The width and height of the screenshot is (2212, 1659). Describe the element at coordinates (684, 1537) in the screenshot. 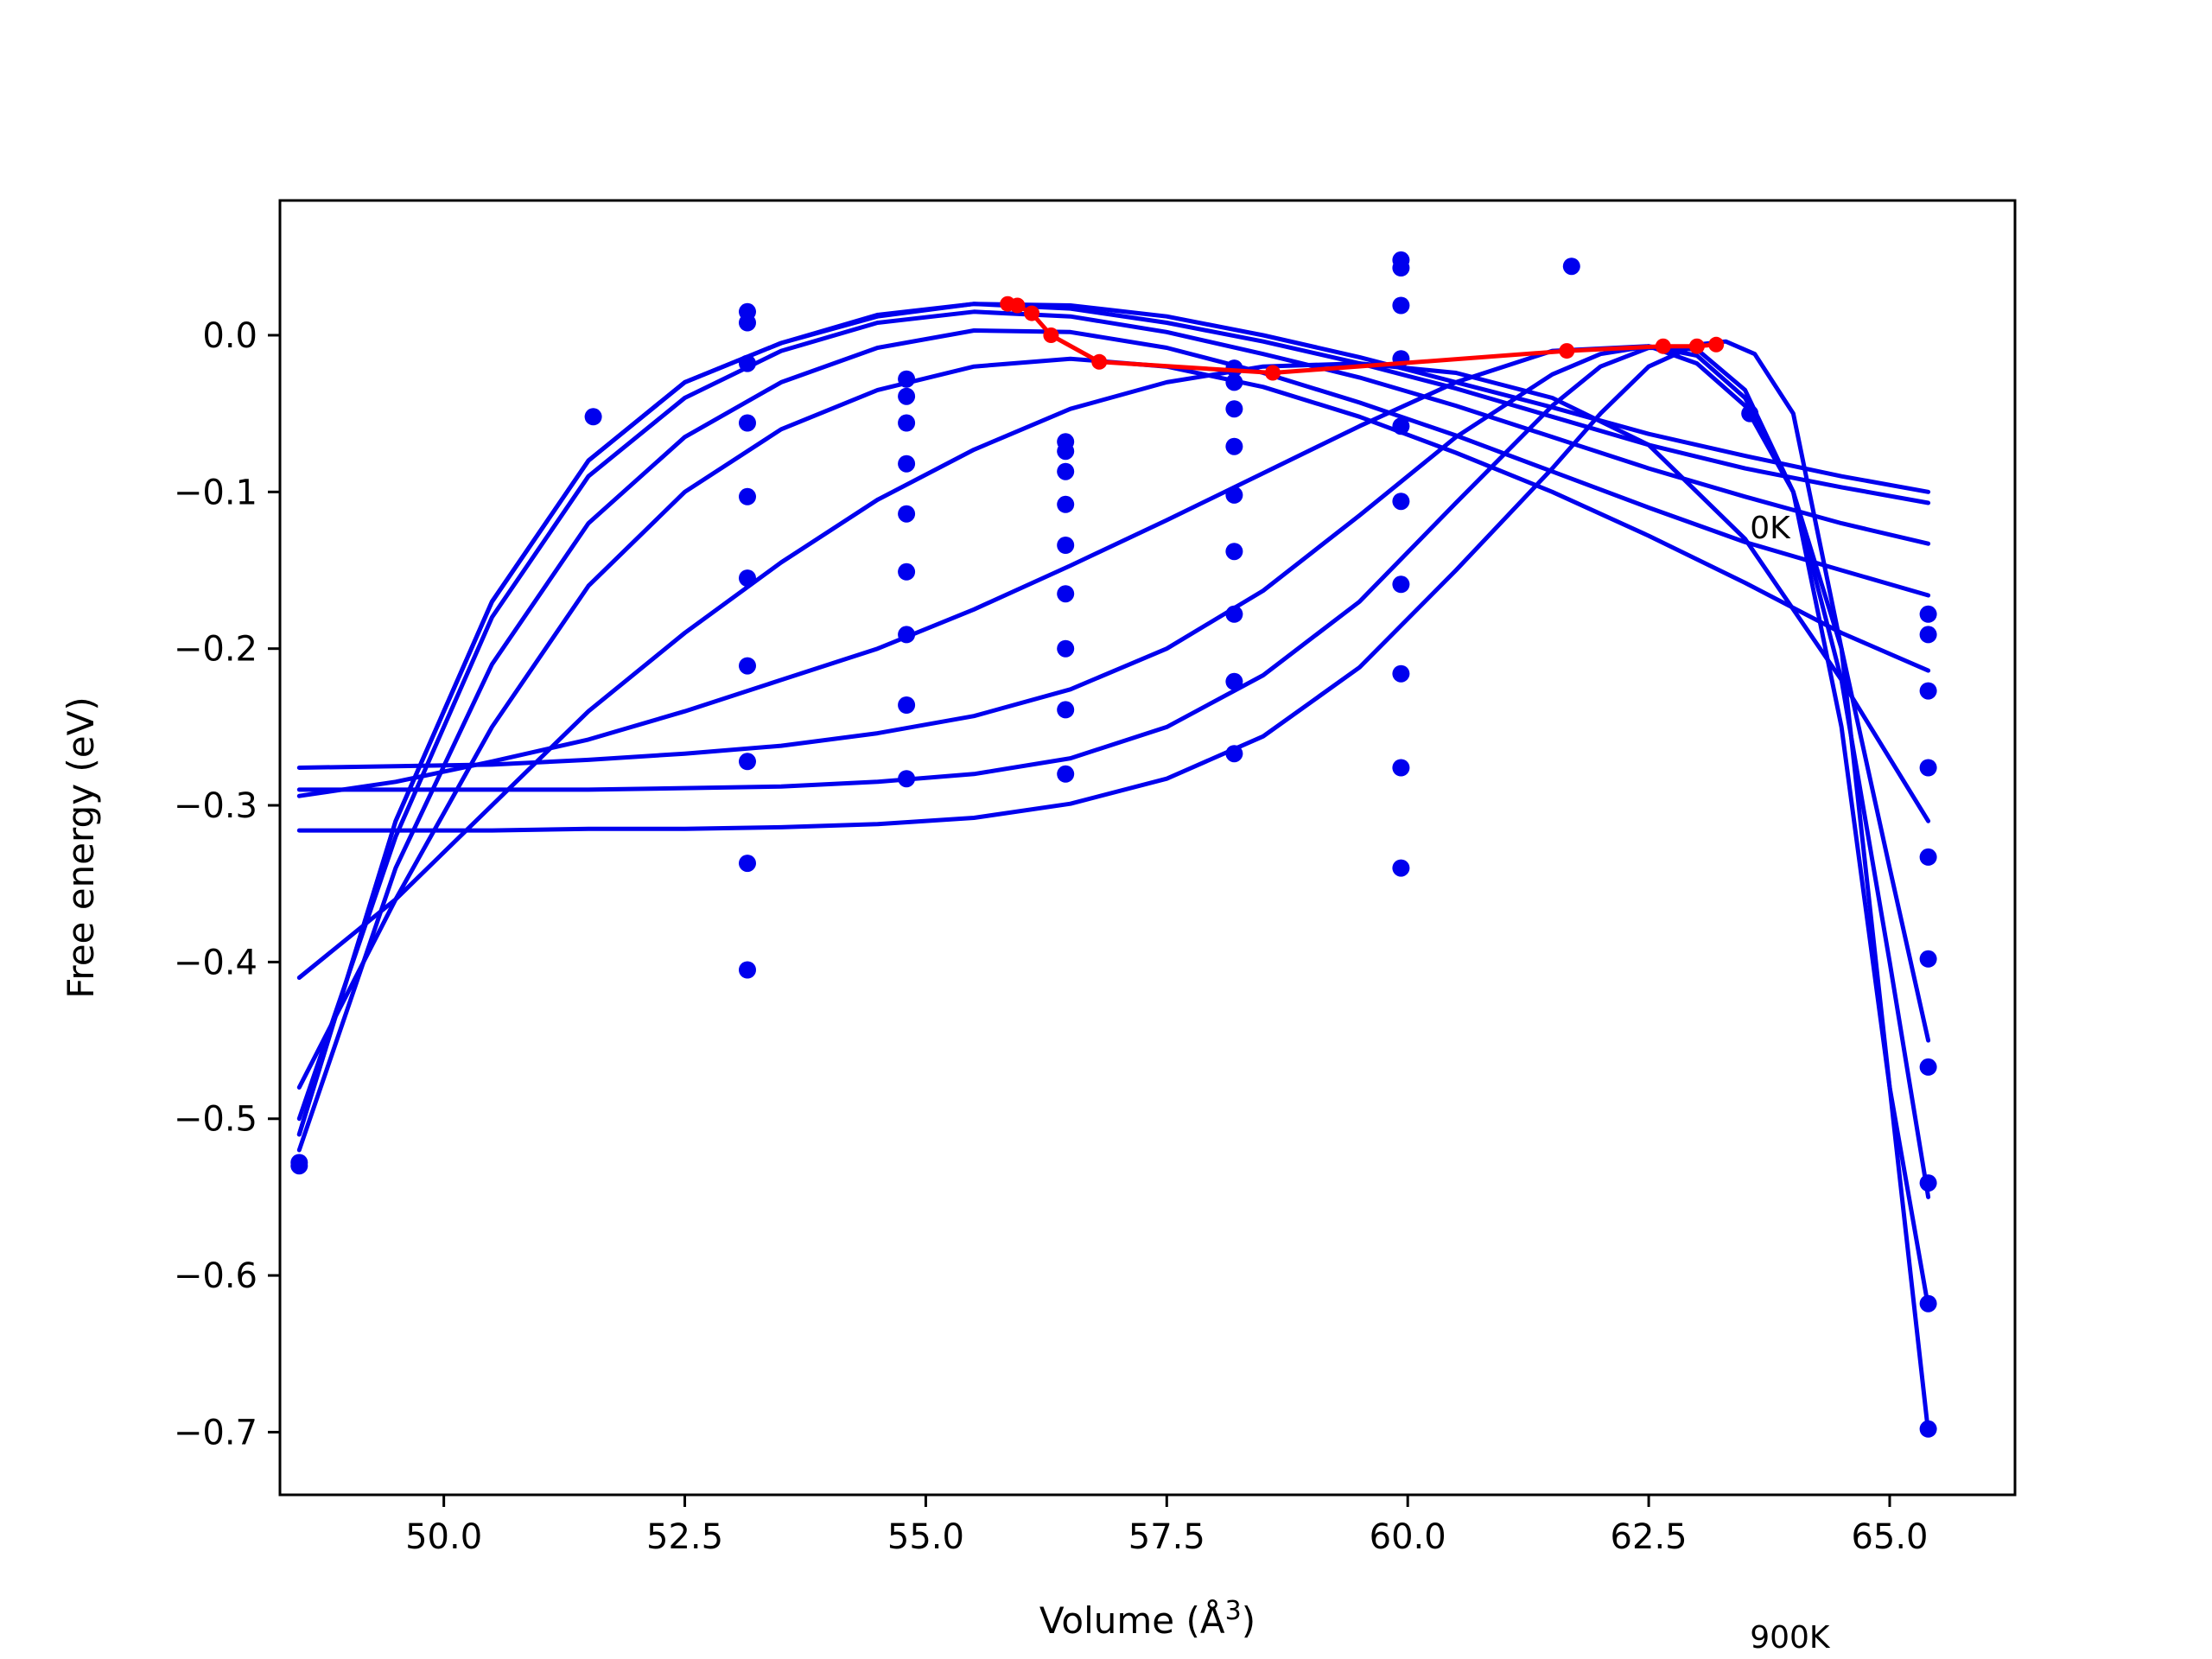

I see `x-tick-label: 52.5` at that location.